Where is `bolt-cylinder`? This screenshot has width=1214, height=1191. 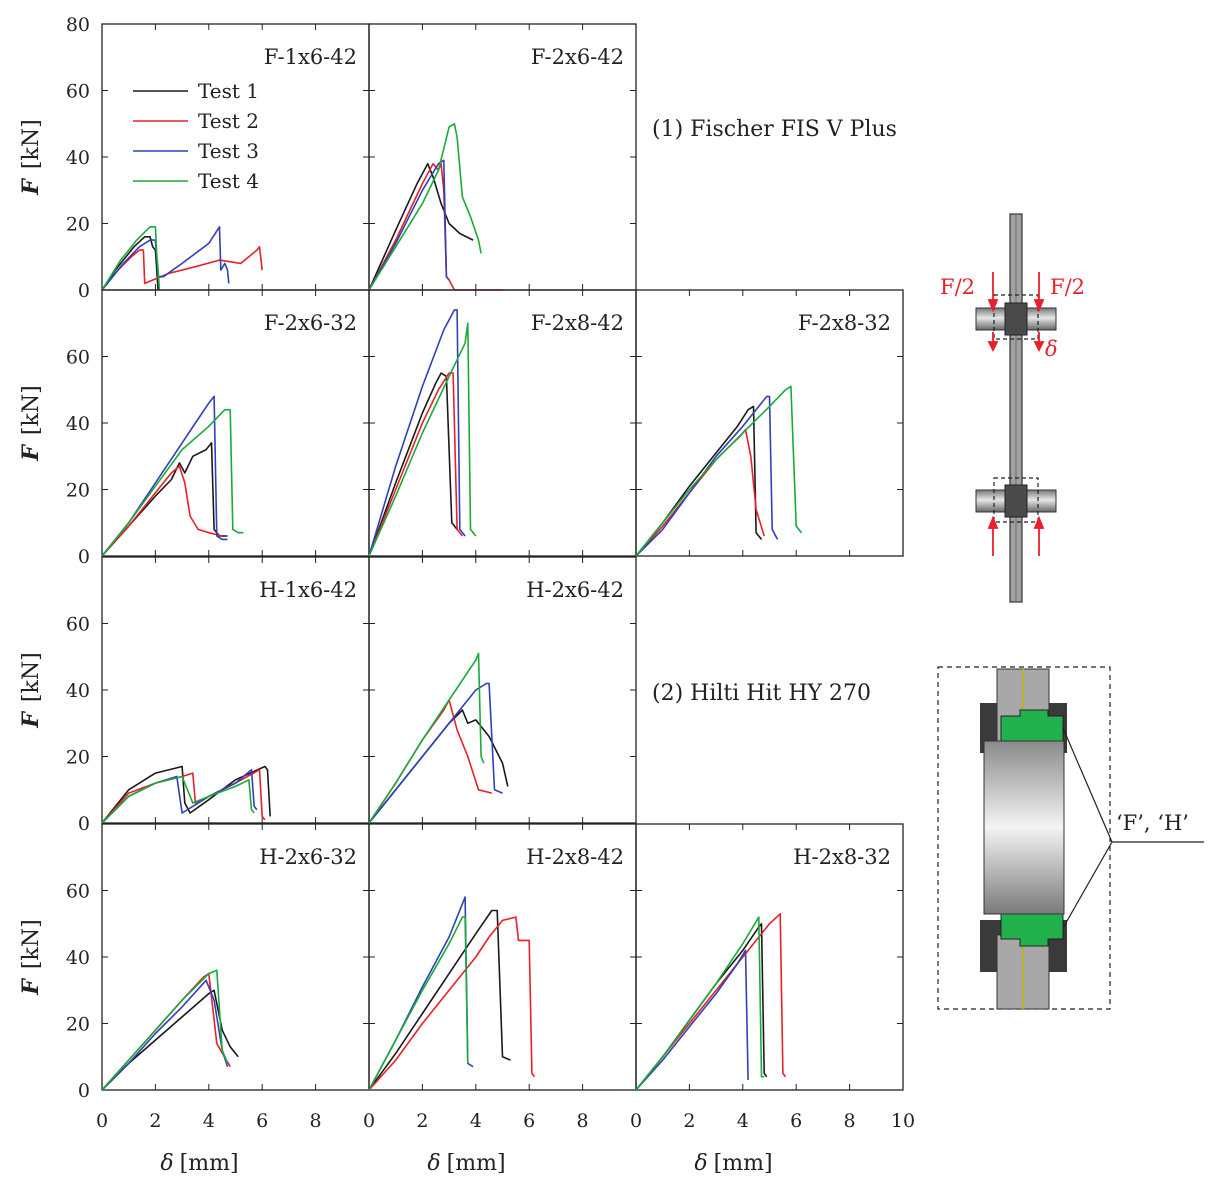
bolt-cylinder is located at coordinates (1024, 827).